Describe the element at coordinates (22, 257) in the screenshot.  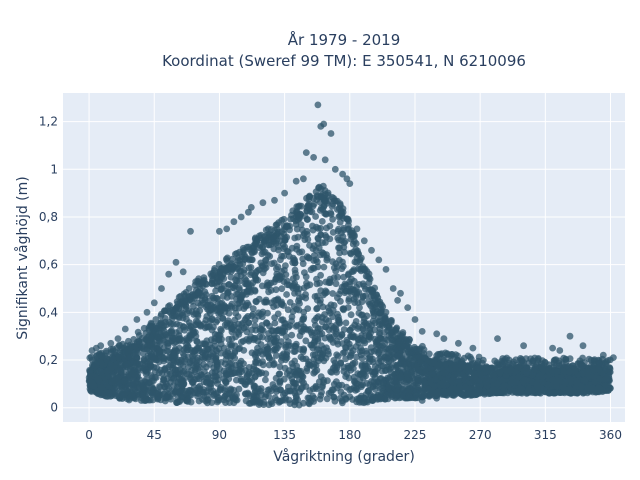
I see `y-axis-title: Signifikant våghöjd (m)` at that location.